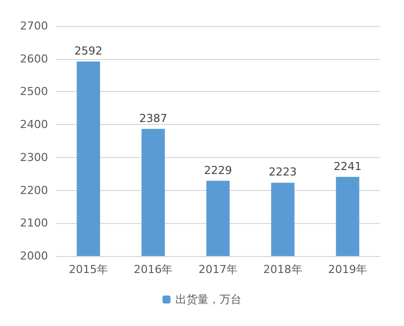 The image size is (404, 326). Describe the element at coordinates (34, 190) in the screenshot. I see `y-tick-label: 2200` at that location.